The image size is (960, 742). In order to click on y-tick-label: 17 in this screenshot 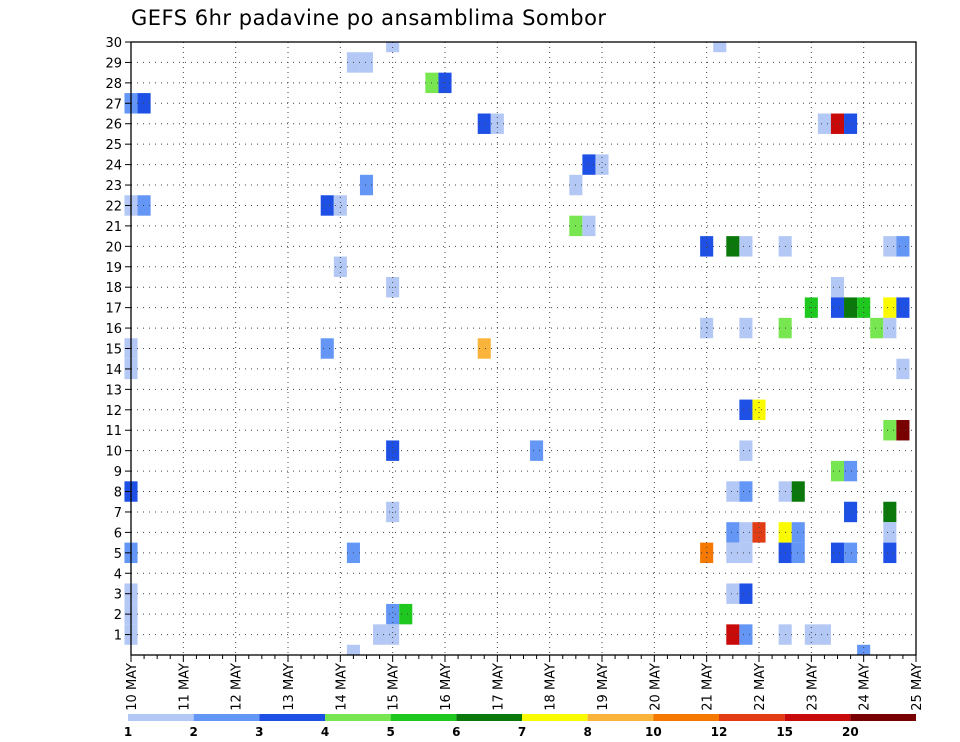, I will do `click(113, 309)`.